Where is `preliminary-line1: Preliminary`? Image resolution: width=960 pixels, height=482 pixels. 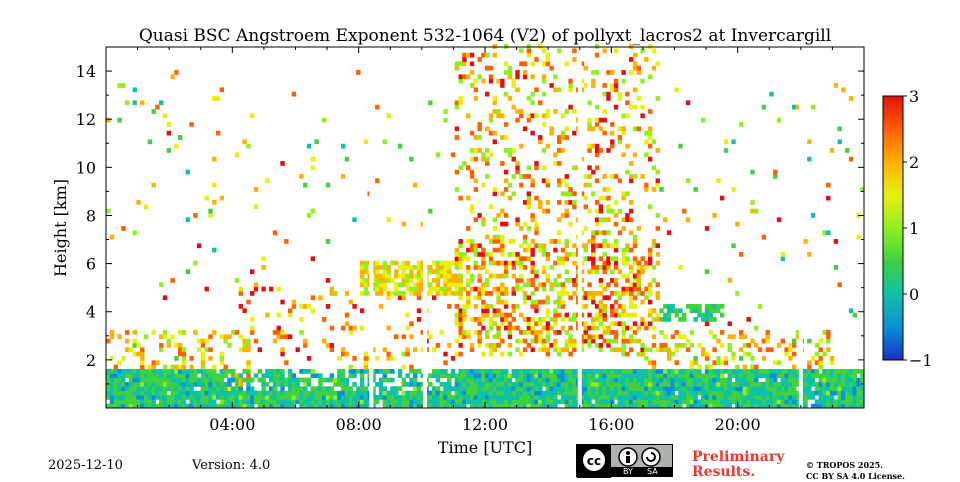 preliminary-line1: Preliminary is located at coordinates (738, 457).